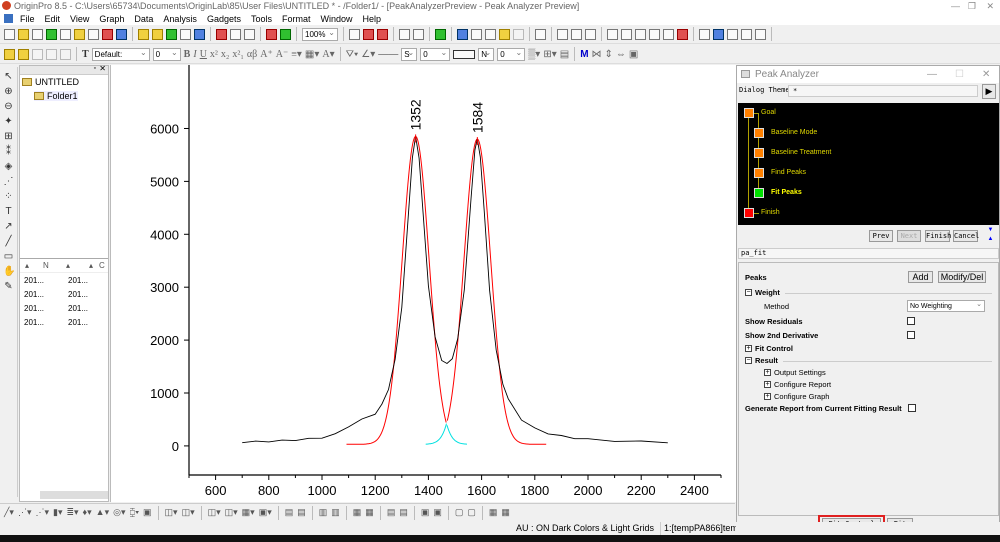  What do you see at coordinates (911, 335) in the screenshot?
I see `show-2nd-derivative-checkbox` at bounding box center [911, 335].